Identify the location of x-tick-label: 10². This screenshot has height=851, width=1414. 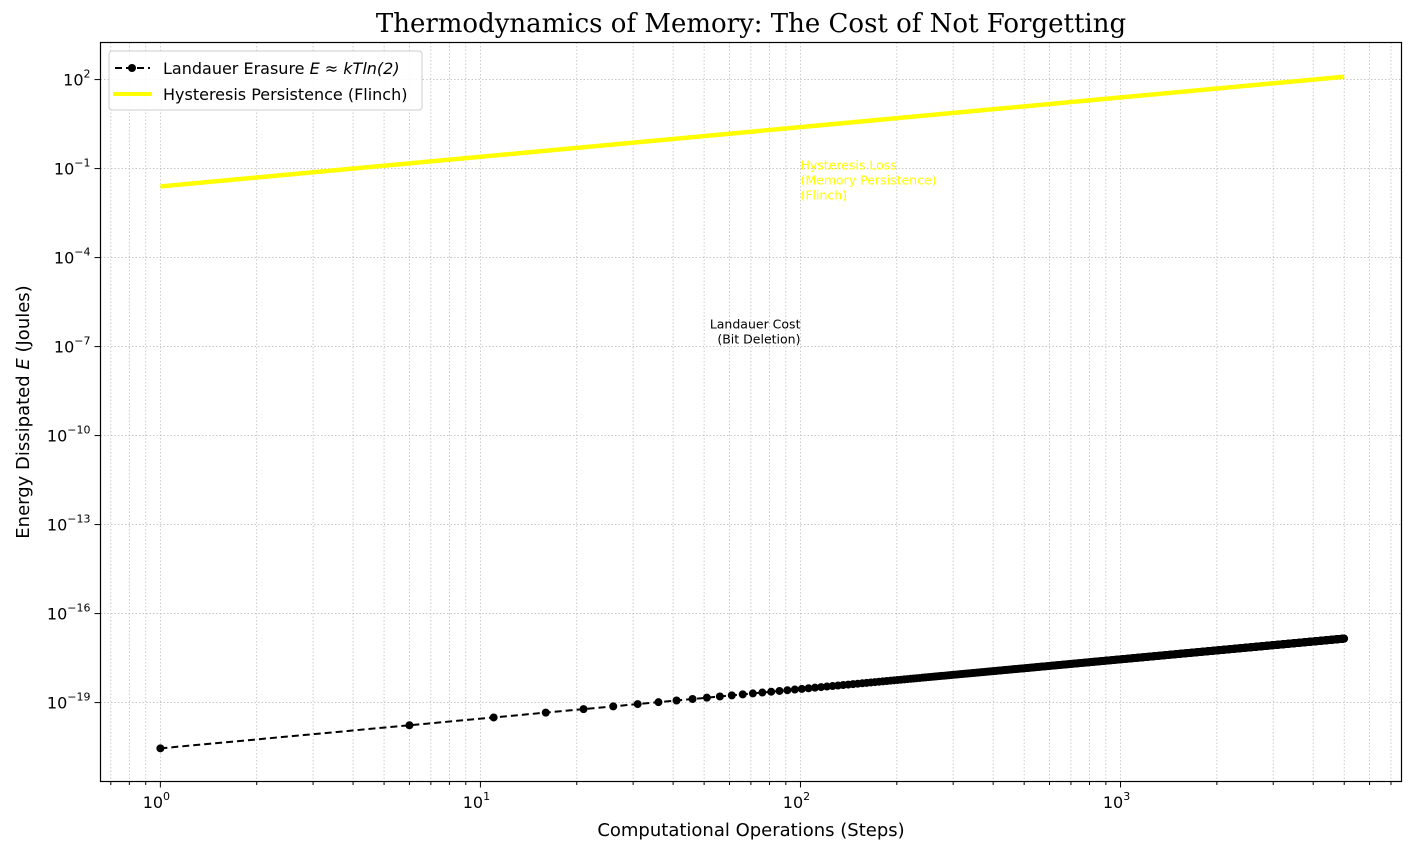
(796, 801).